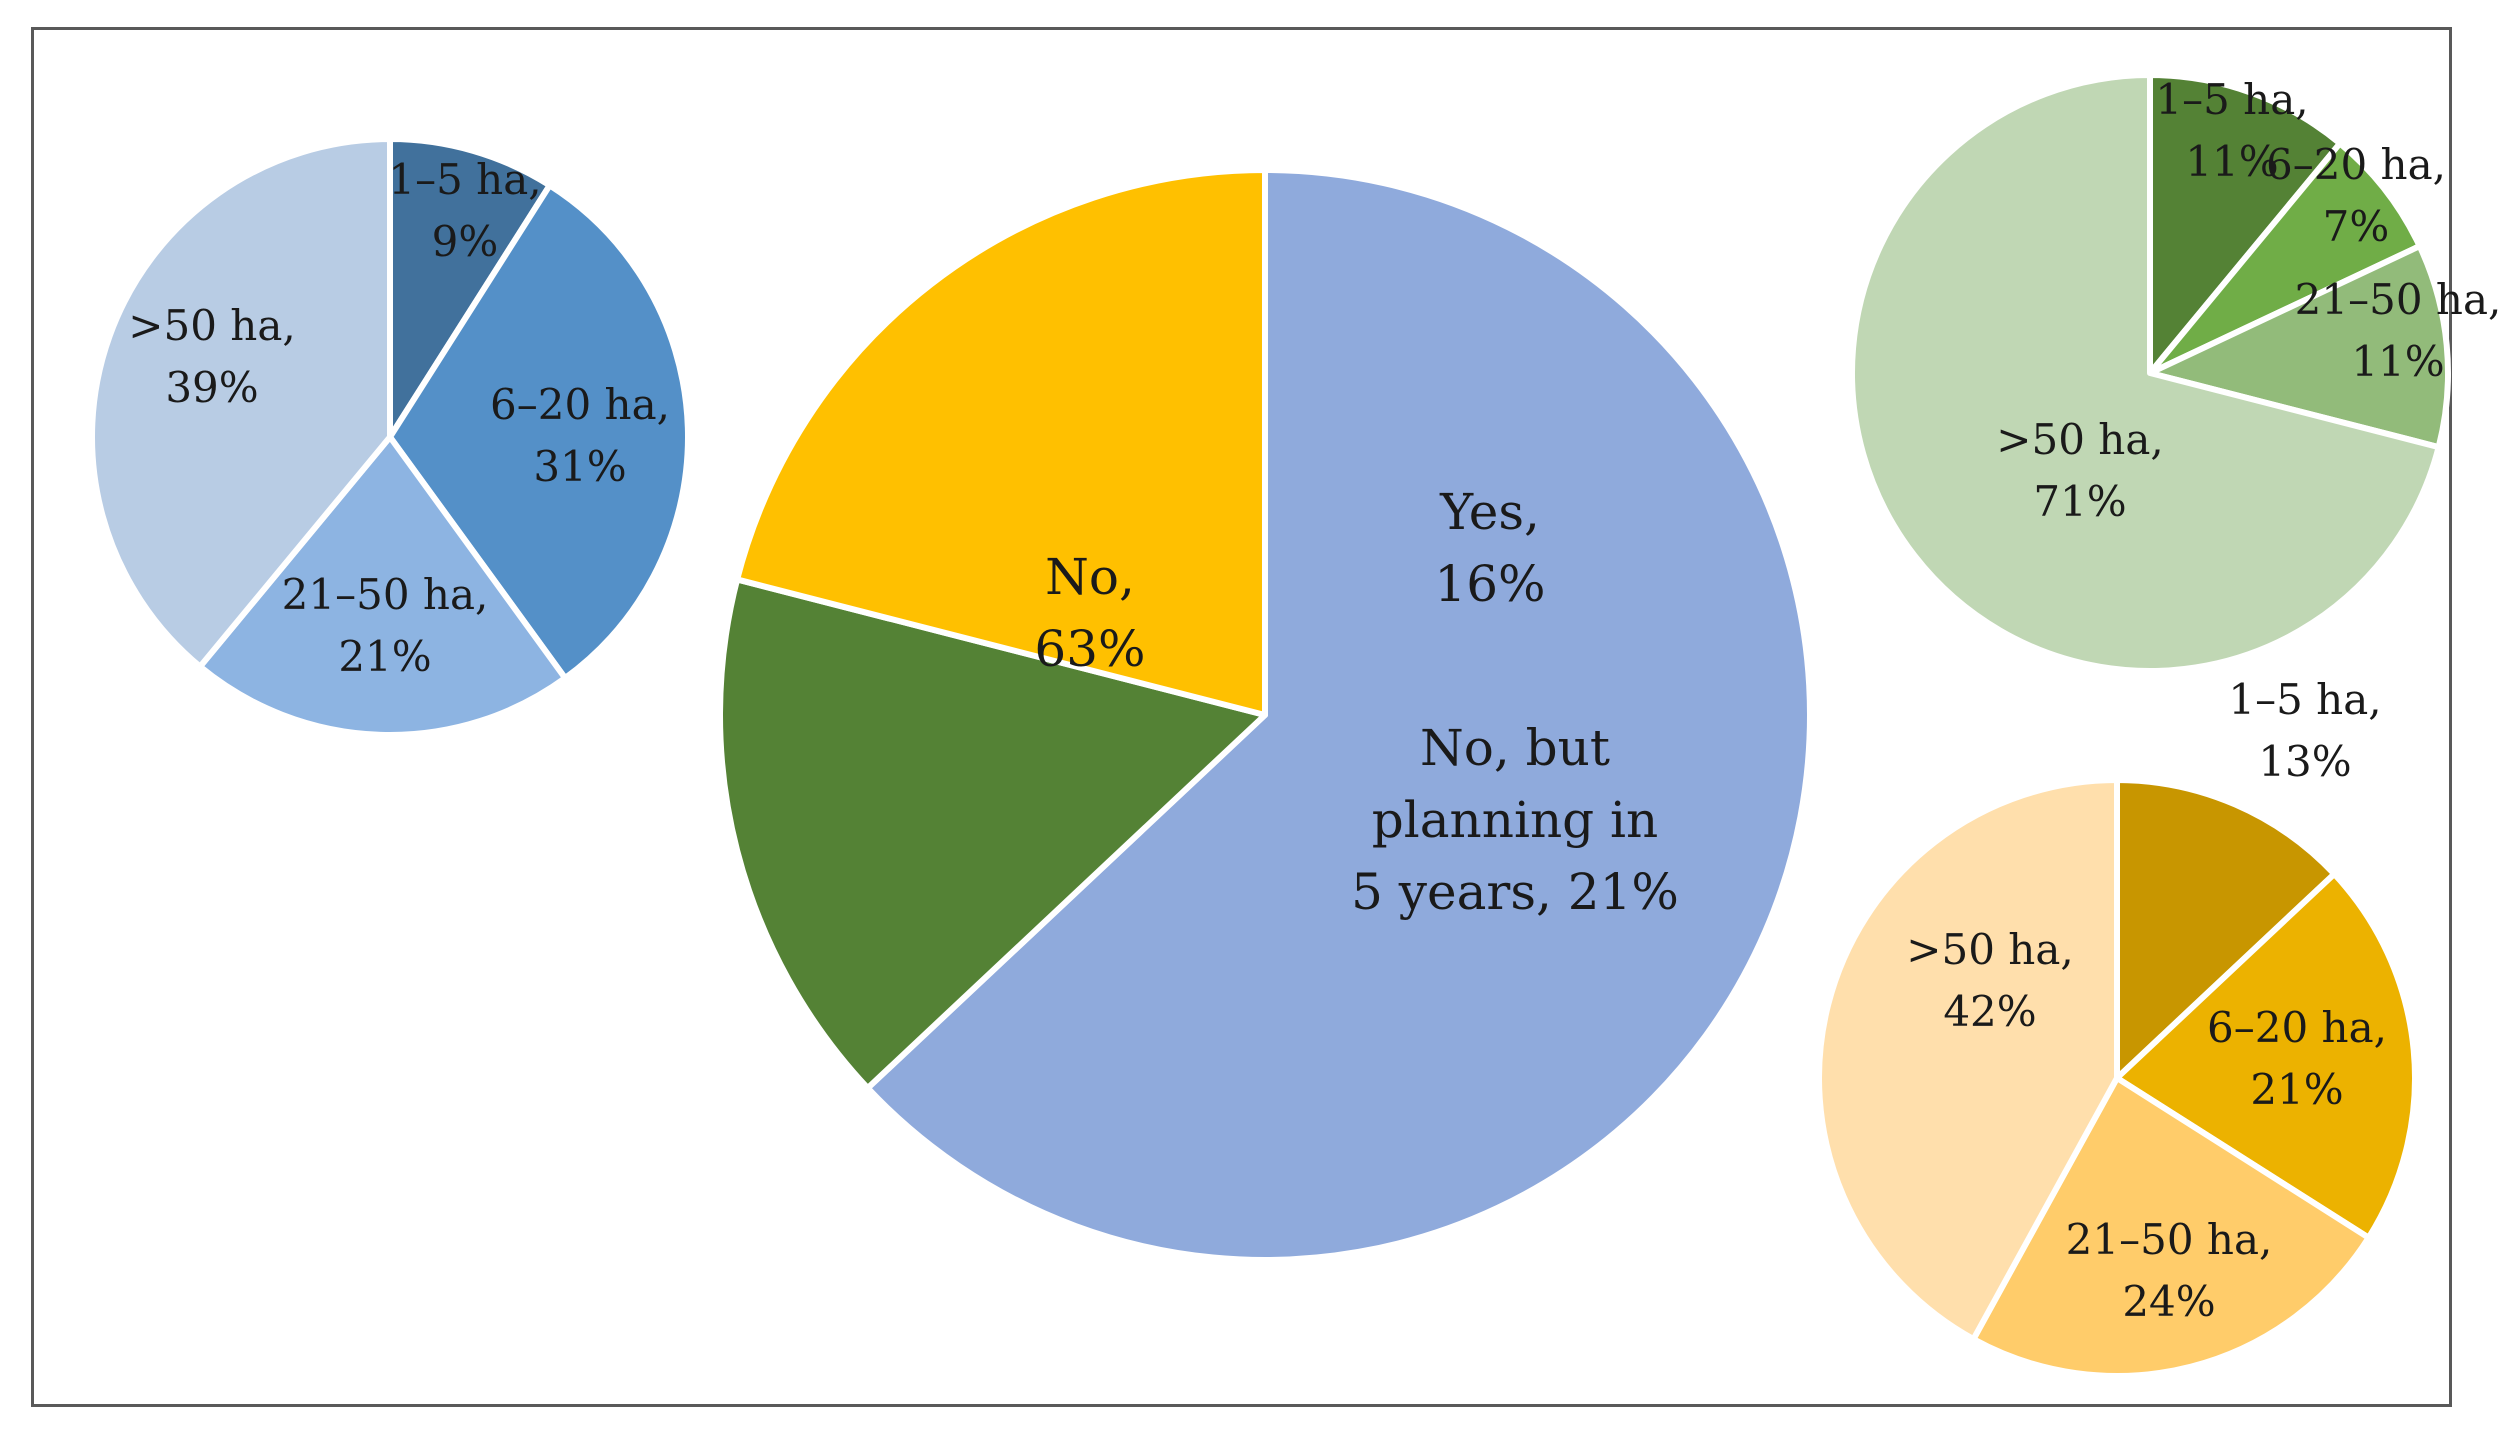 The width and height of the screenshot is (2512, 1430). I want to click on orange-pie-label-6-20-ha: 6–20 ha, 21%, so click(2297, 1058).